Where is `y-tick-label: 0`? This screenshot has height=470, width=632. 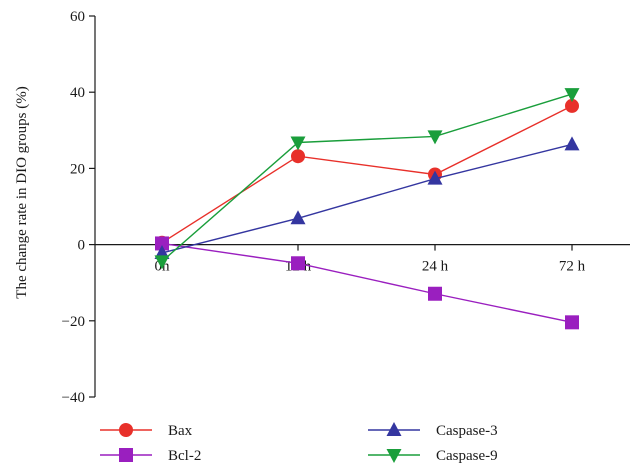
y-tick-label: 0 is located at coordinates (82, 246).